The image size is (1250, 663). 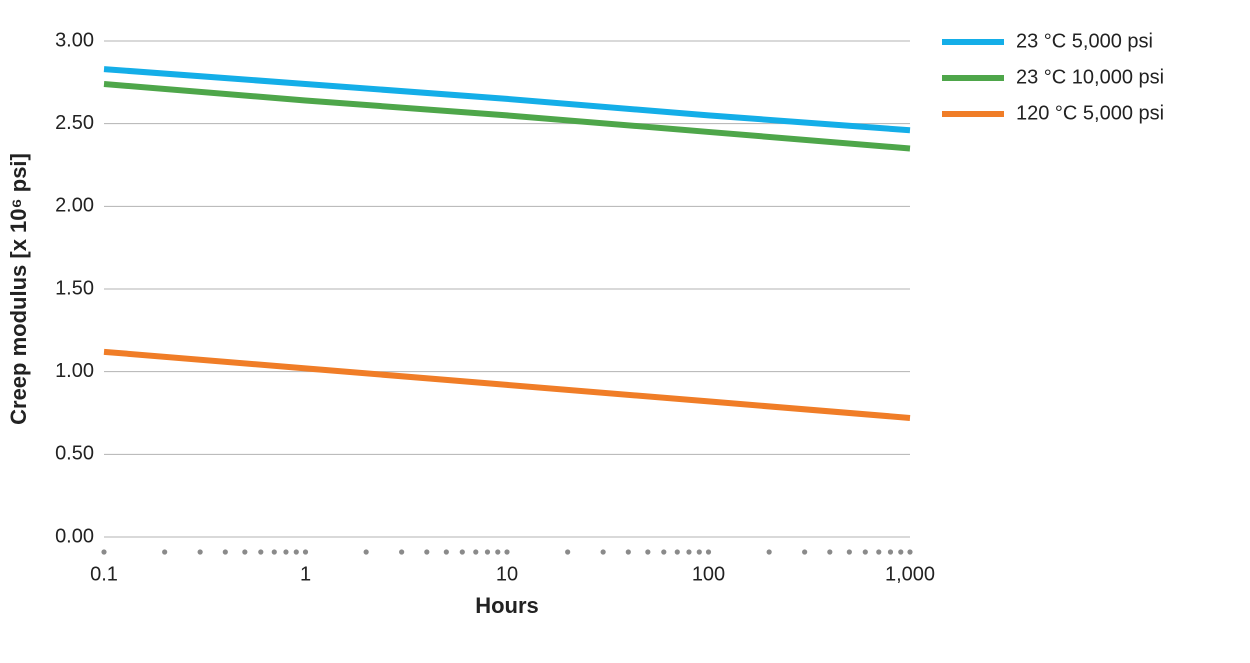 What do you see at coordinates (507, 574) in the screenshot?
I see `x-tick-label: 10` at bounding box center [507, 574].